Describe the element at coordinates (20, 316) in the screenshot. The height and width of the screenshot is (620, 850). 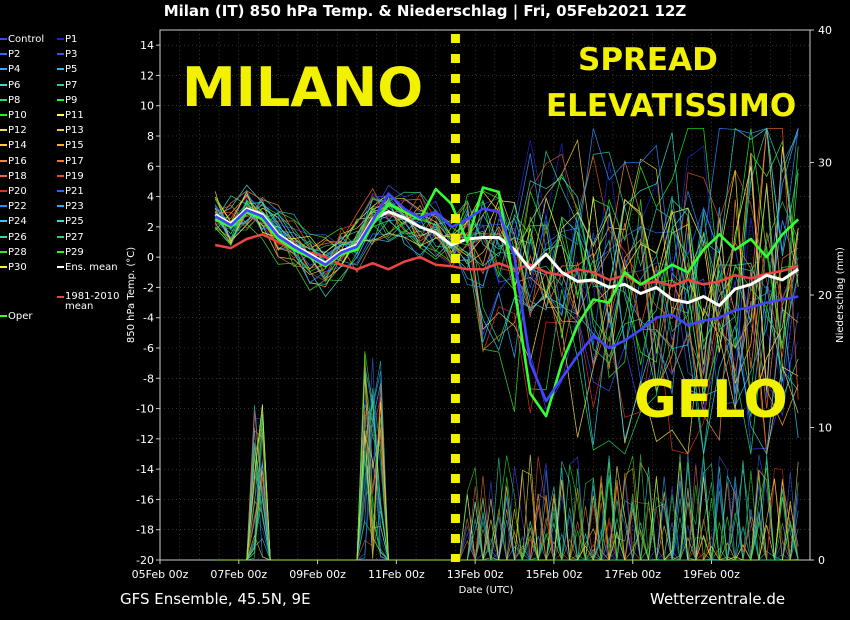
I see `legend-label: Oper` at that location.